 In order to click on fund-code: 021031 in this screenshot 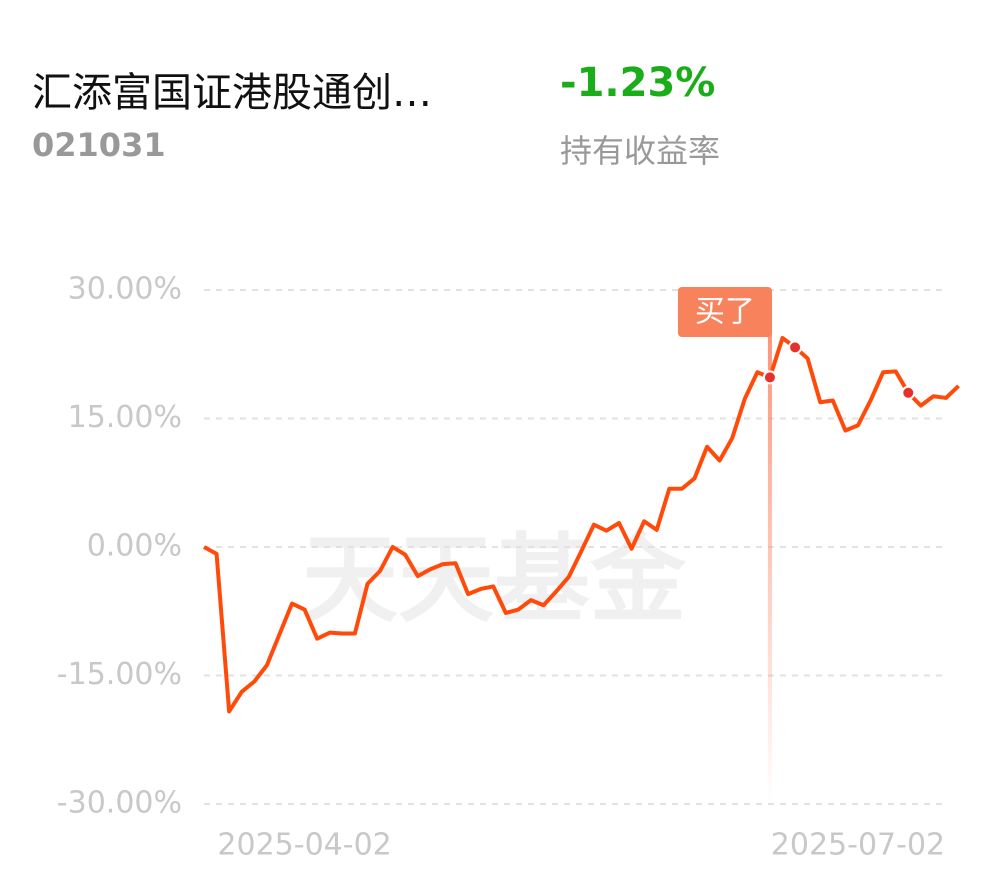, I will do `click(99, 145)`.